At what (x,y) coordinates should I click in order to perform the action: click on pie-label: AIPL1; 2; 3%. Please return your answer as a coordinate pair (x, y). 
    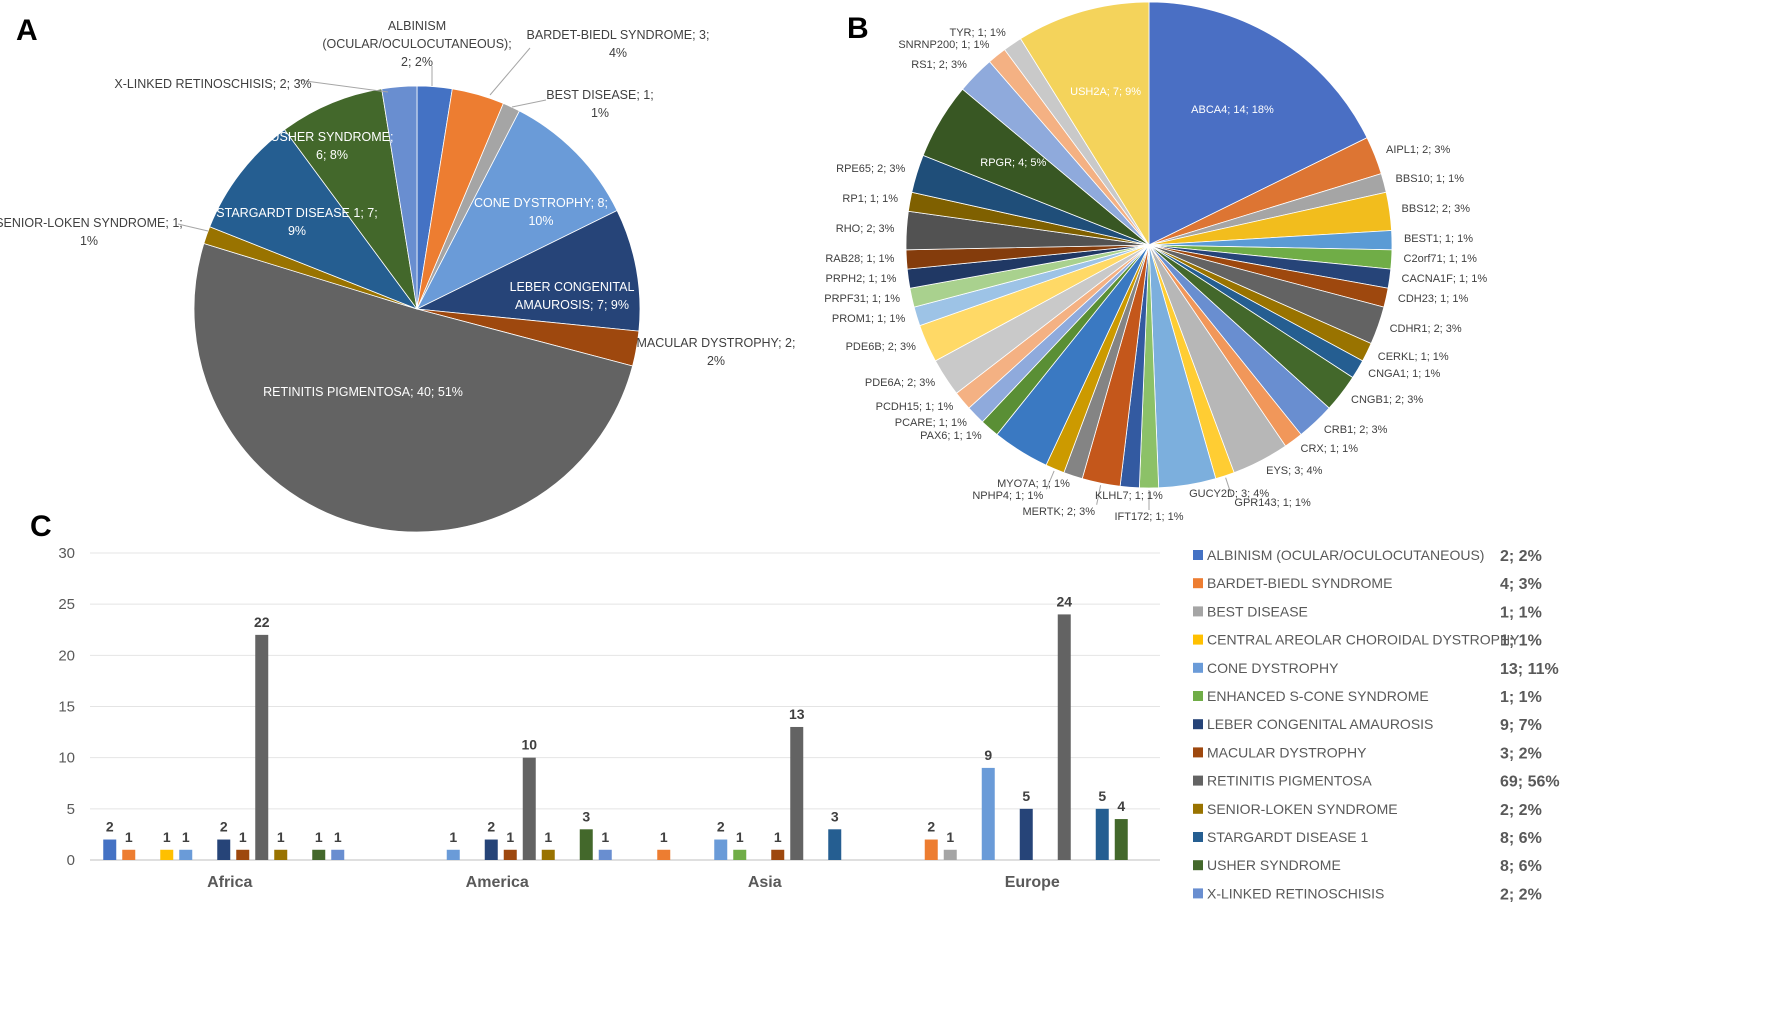
    Looking at the image, I should click on (1418, 149).